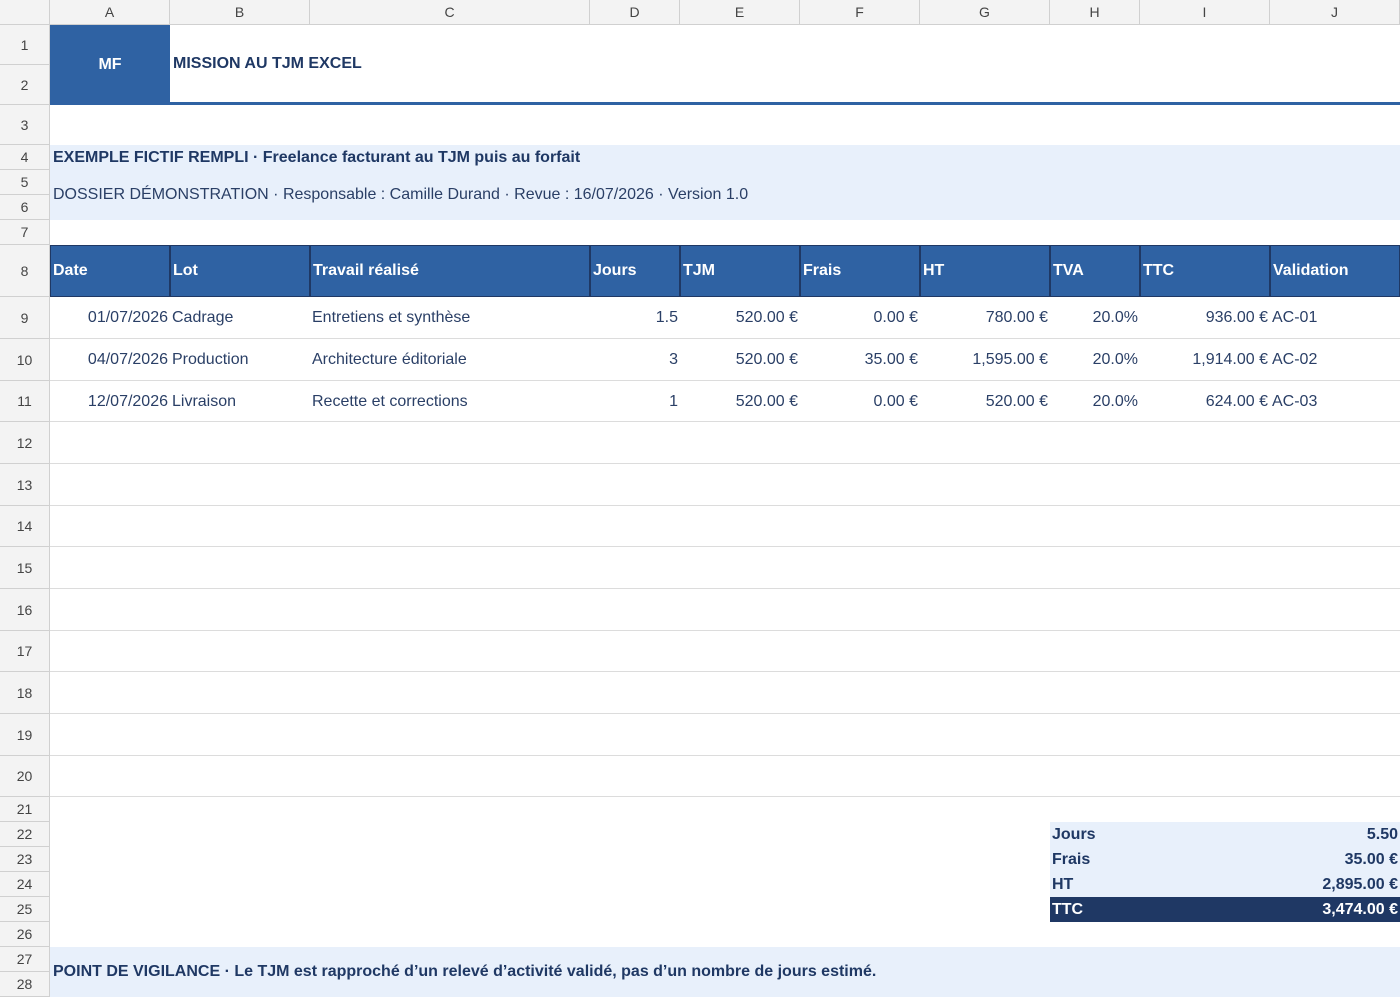  I want to click on title: MISSION AU TJM EXCEL, so click(785, 65).